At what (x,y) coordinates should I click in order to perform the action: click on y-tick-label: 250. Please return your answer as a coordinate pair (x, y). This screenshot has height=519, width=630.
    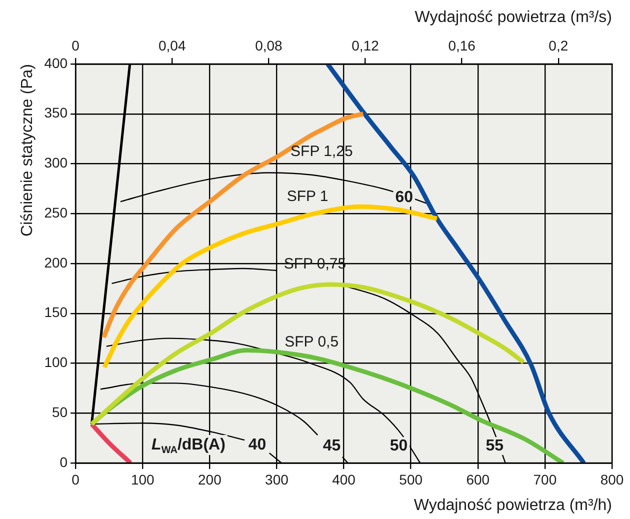
    Looking at the image, I should click on (56, 212).